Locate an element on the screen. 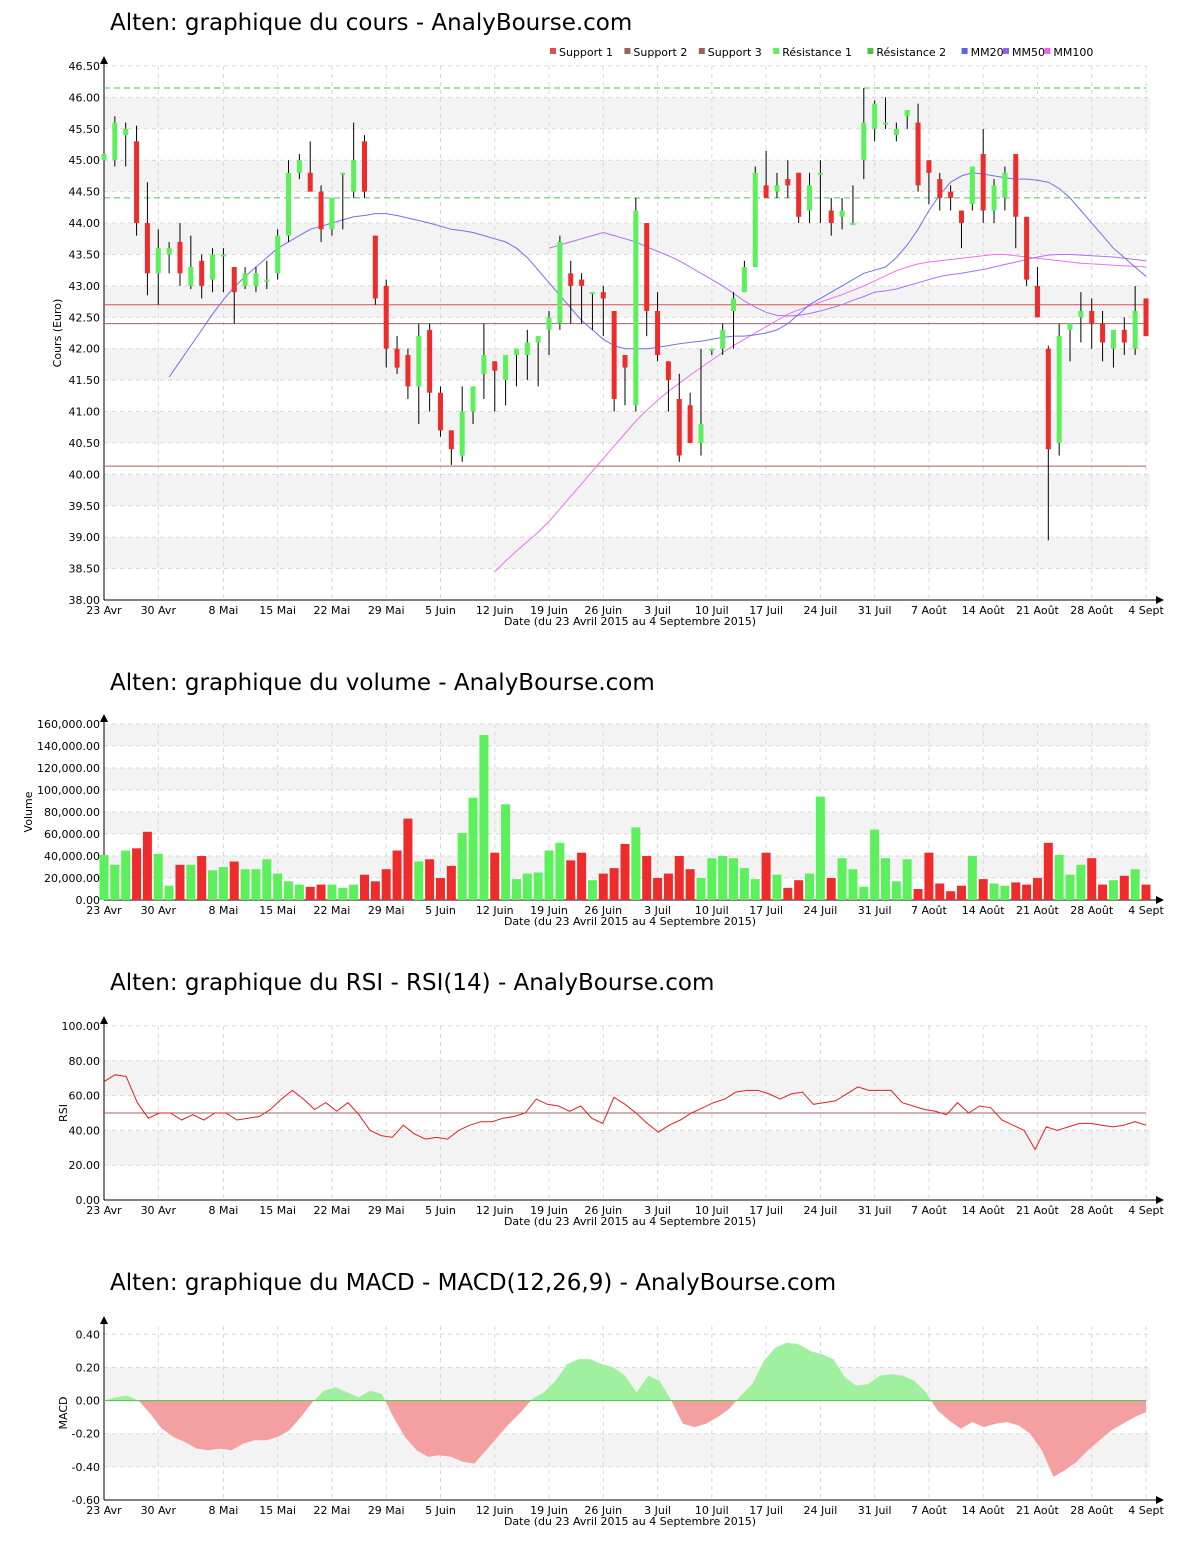 The width and height of the screenshot is (1200, 1550). y-tick-label: 45.00 is located at coordinates (85, 160).